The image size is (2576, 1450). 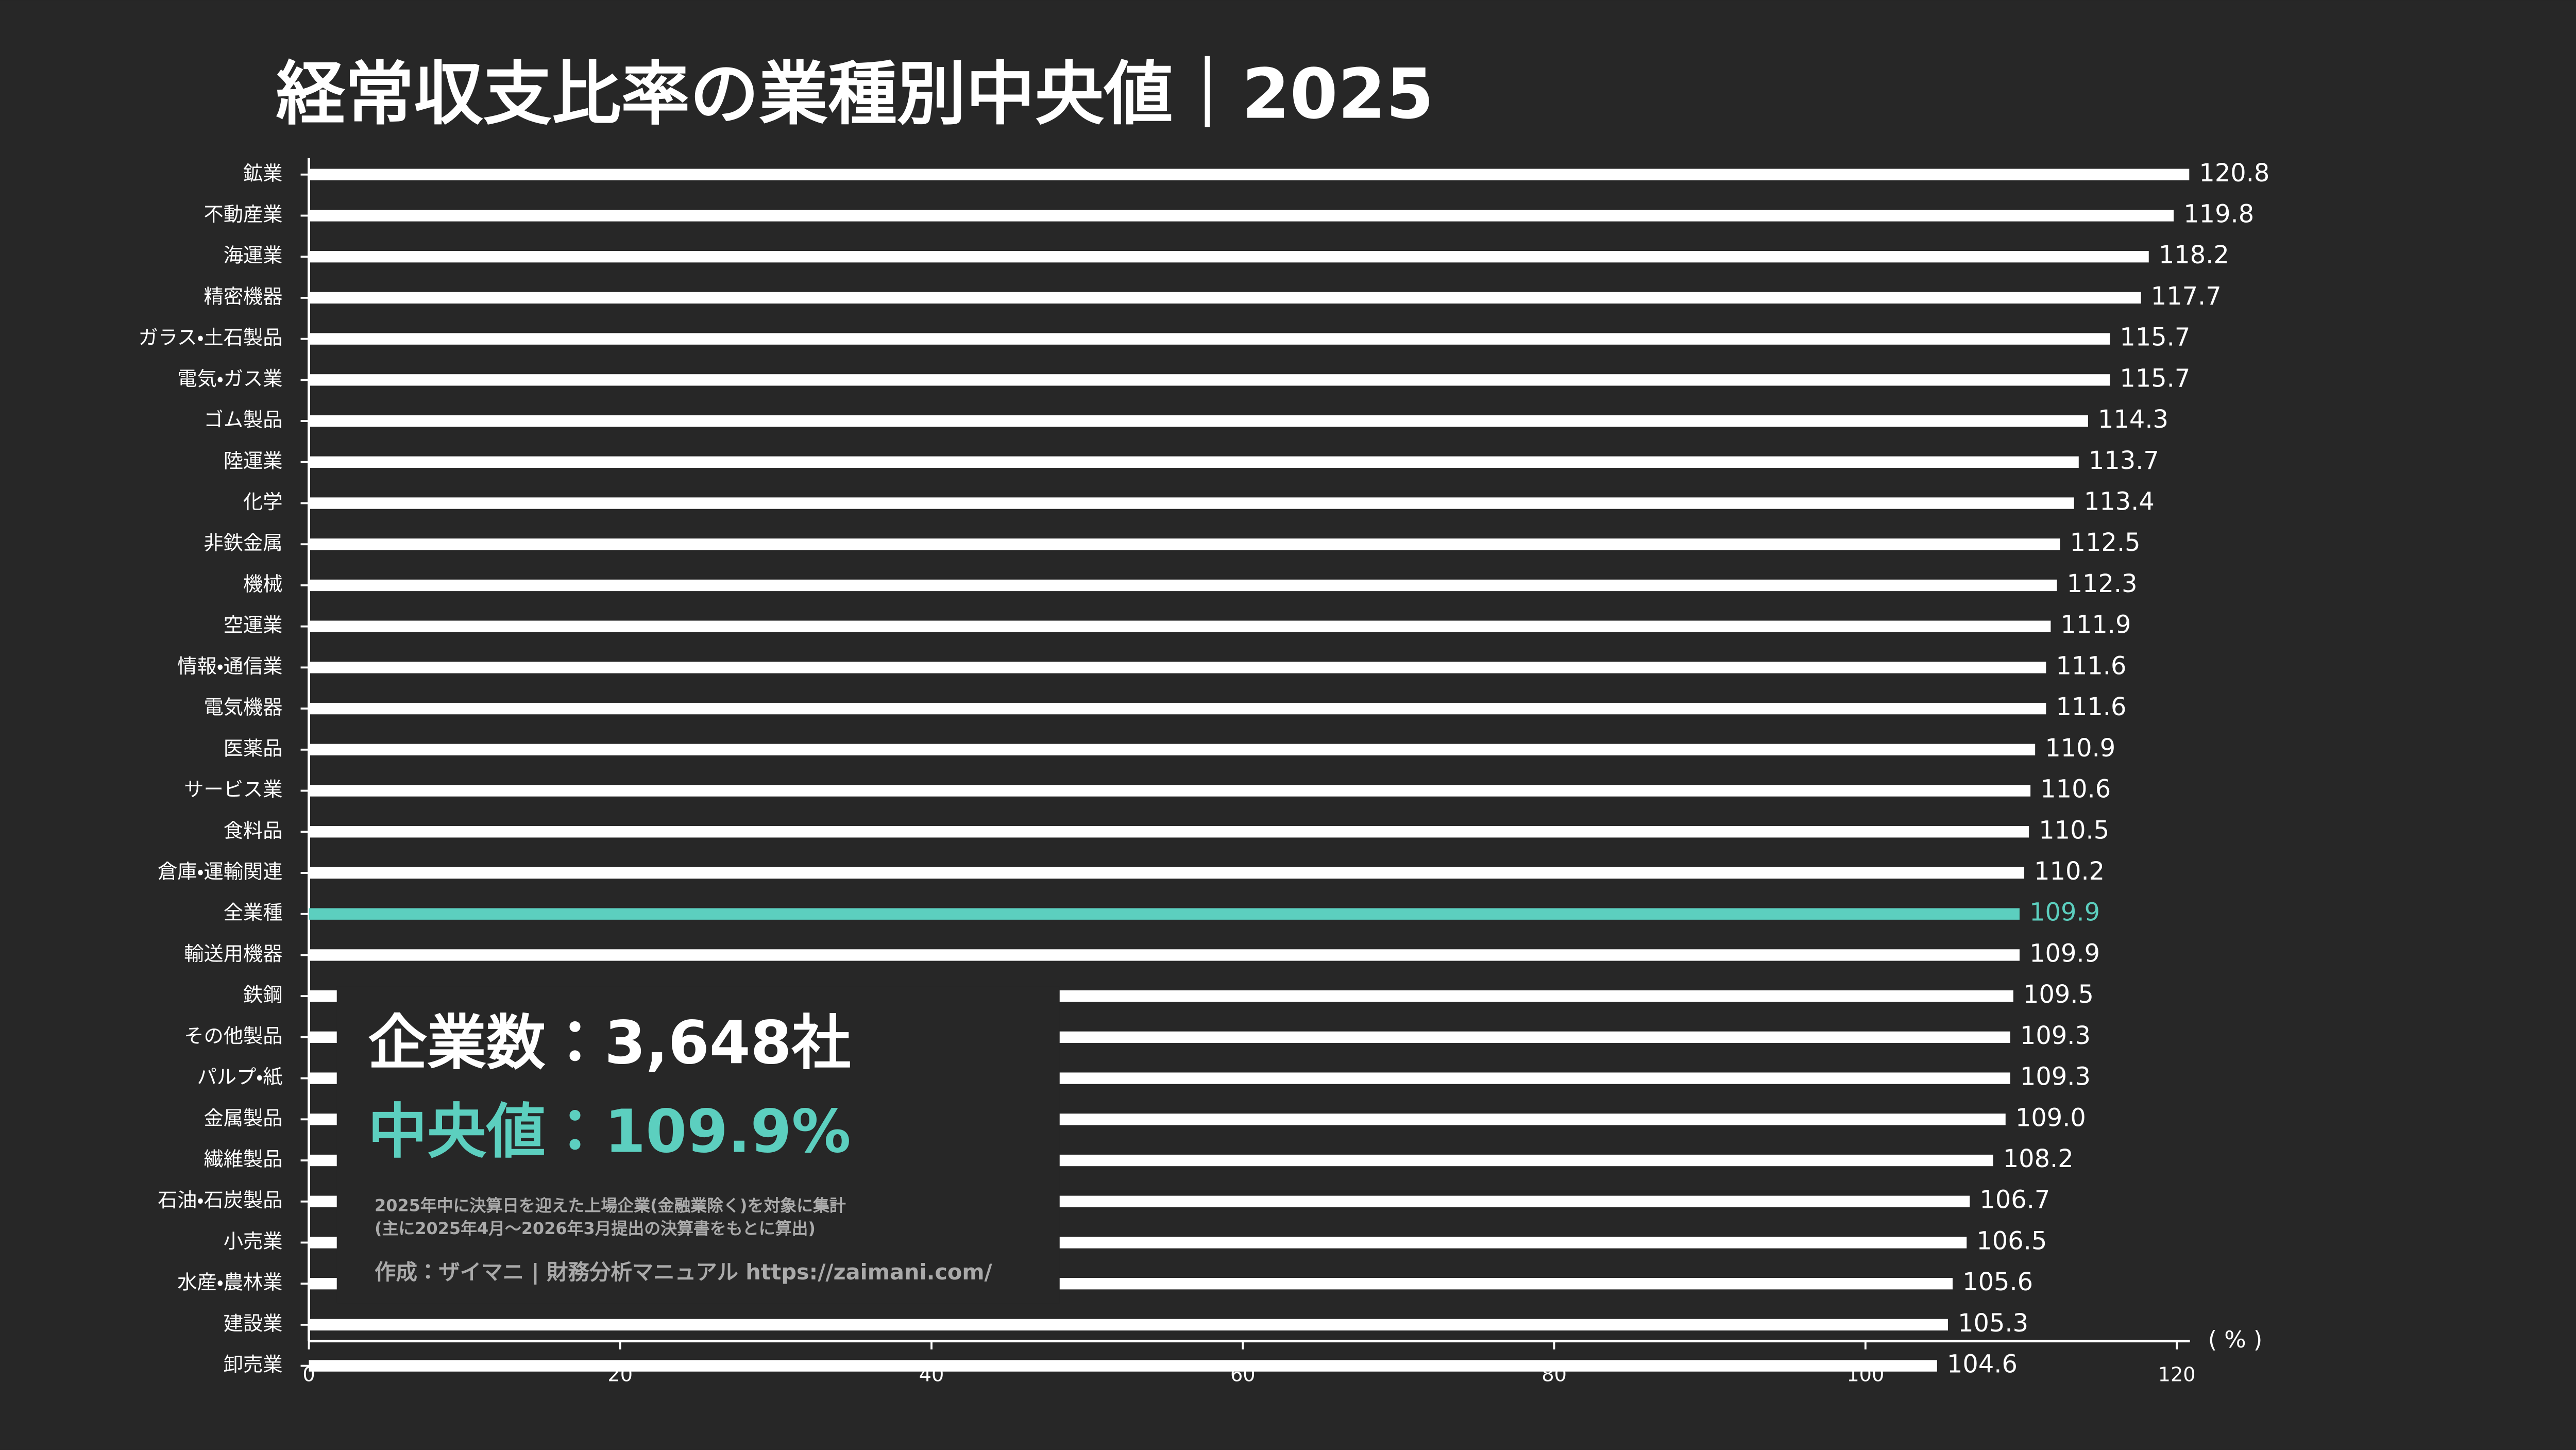 What do you see at coordinates (609, 1042) in the screenshot?
I see `company-count: 企業数：3,648社` at bounding box center [609, 1042].